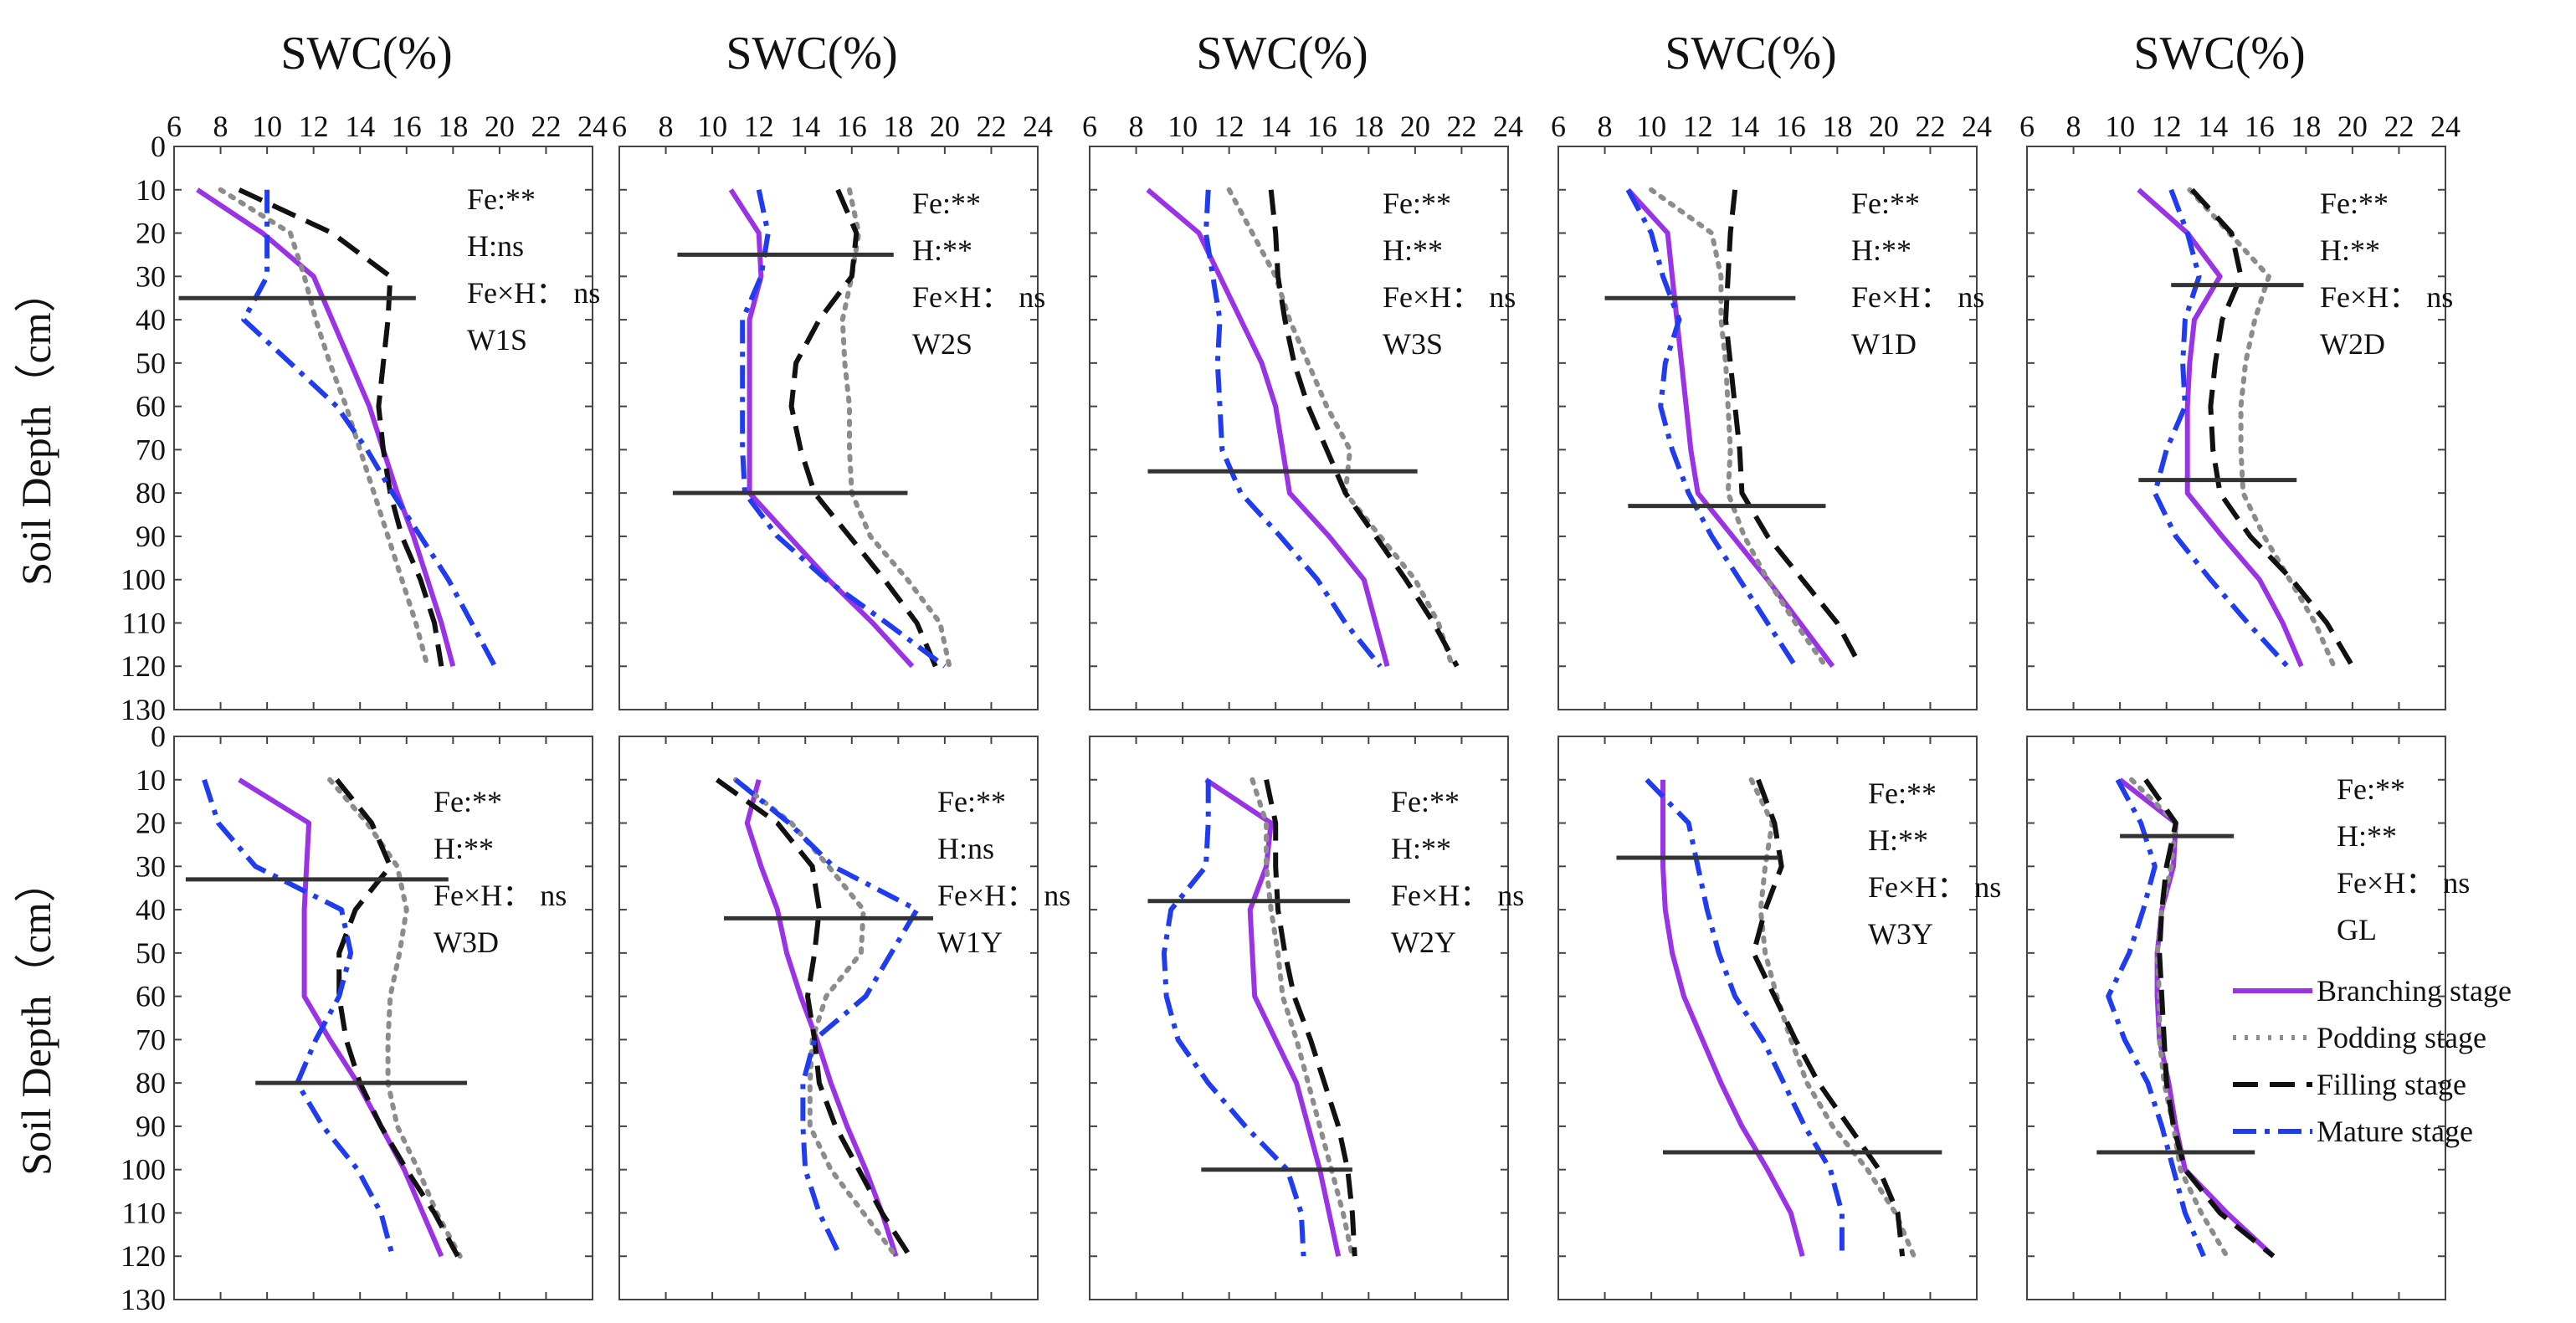 The image size is (2576, 1323). I want to click on y-tick-label: 10, so click(151, 190).